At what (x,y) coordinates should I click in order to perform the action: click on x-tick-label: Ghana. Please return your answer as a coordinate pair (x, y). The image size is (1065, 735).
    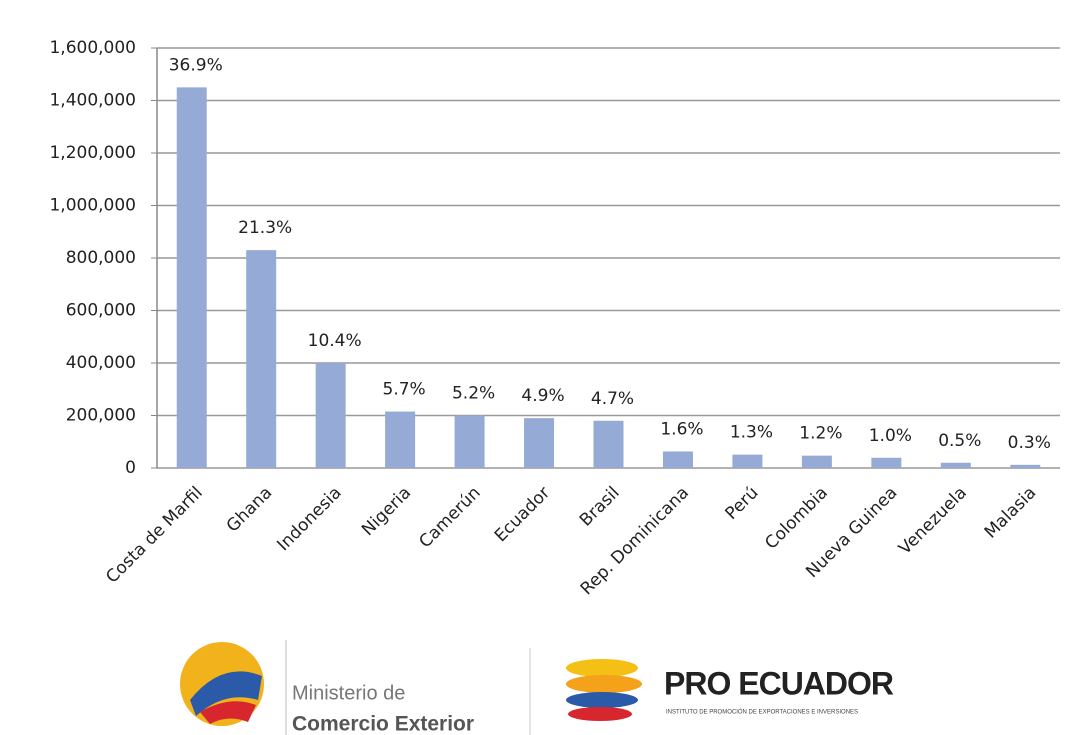
    Looking at the image, I should click on (249, 509).